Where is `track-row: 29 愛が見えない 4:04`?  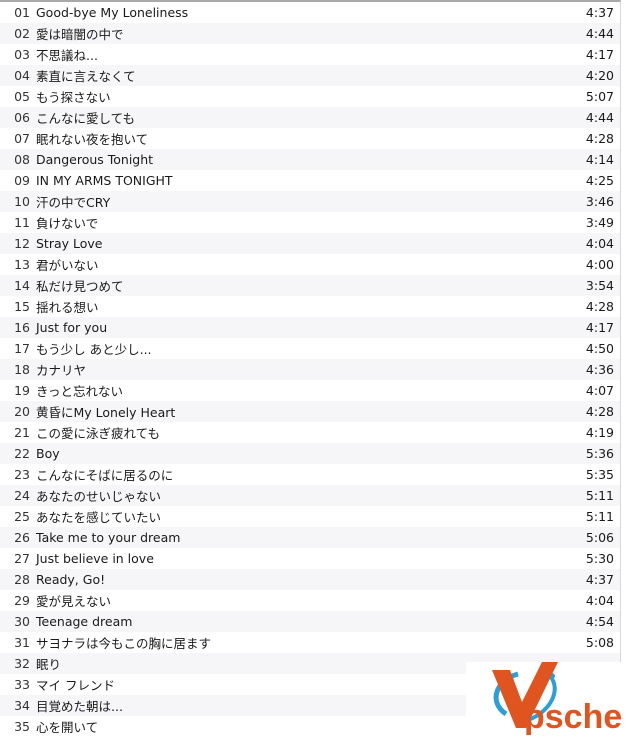 track-row: 29 愛が見えない 4:04 is located at coordinates (310, 600).